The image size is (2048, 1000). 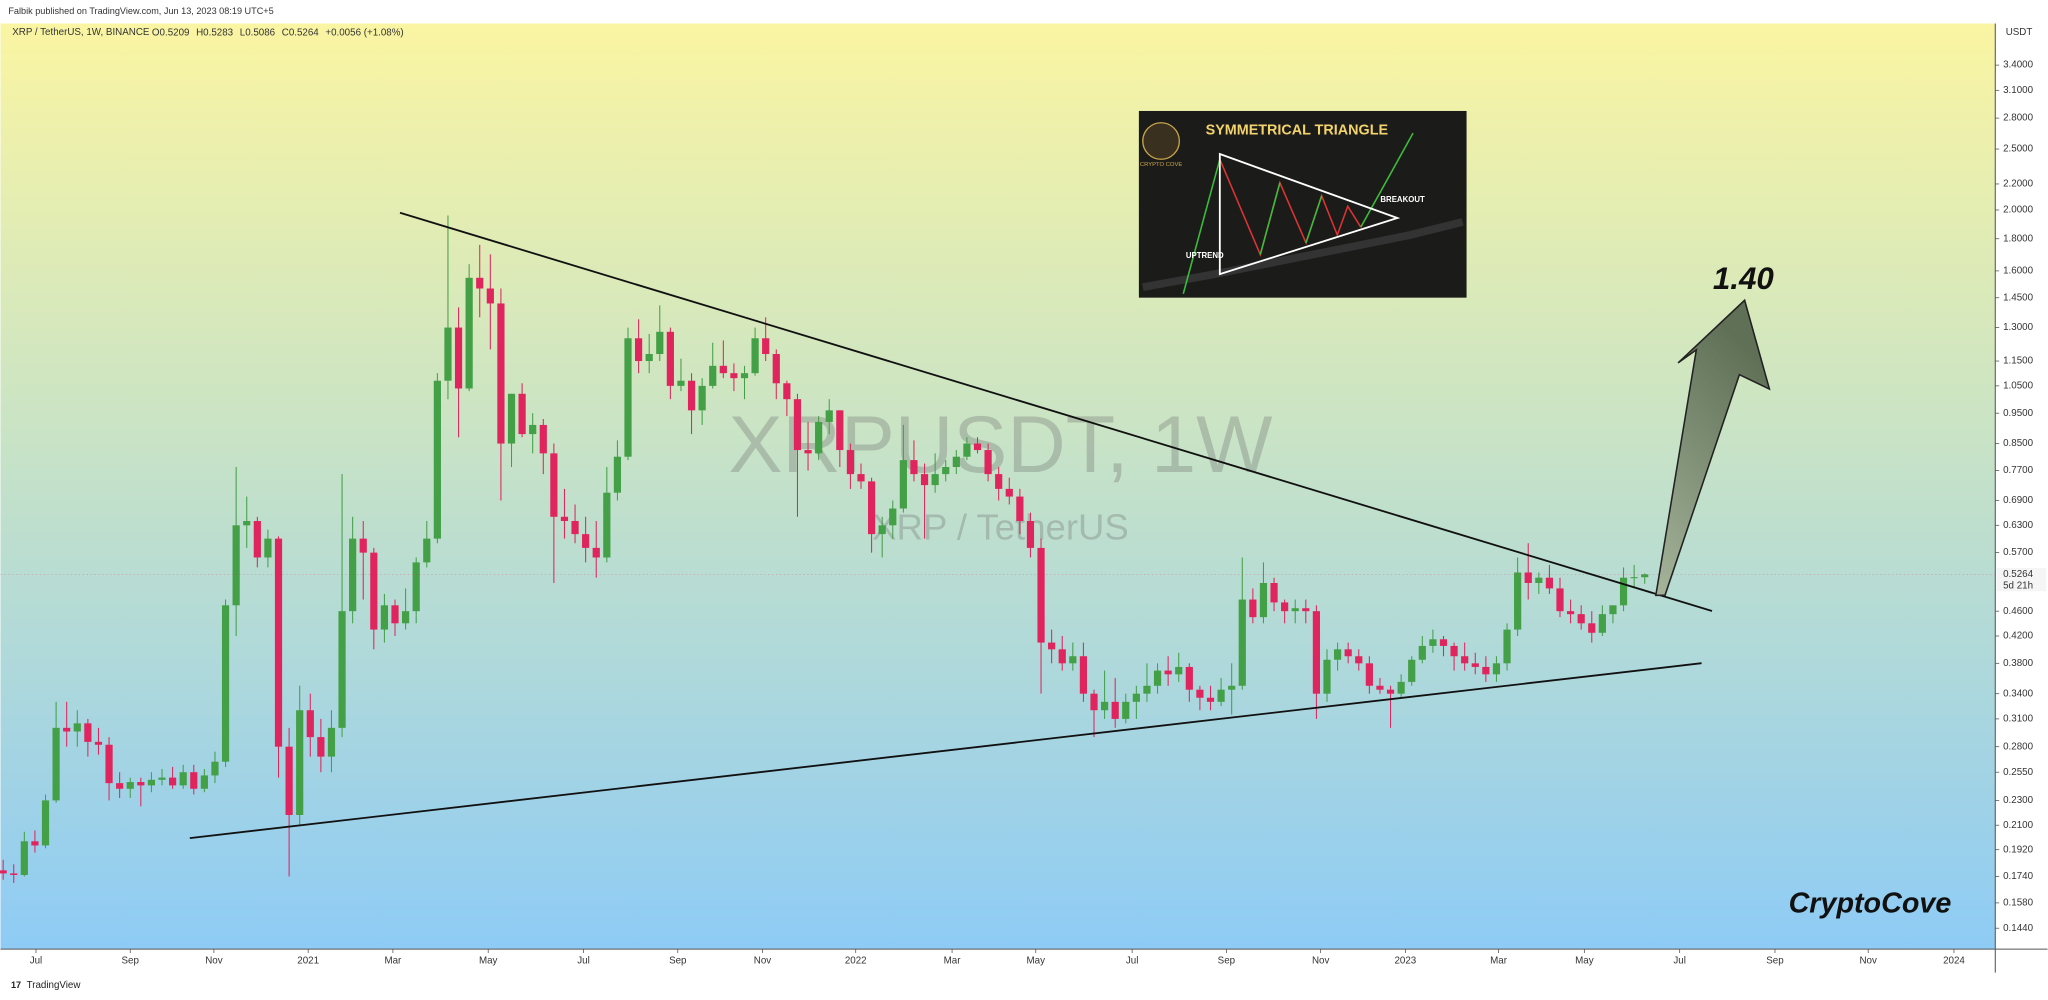 What do you see at coordinates (243, 32) in the screenshot?
I see `ohlc-label: L` at bounding box center [243, 32].